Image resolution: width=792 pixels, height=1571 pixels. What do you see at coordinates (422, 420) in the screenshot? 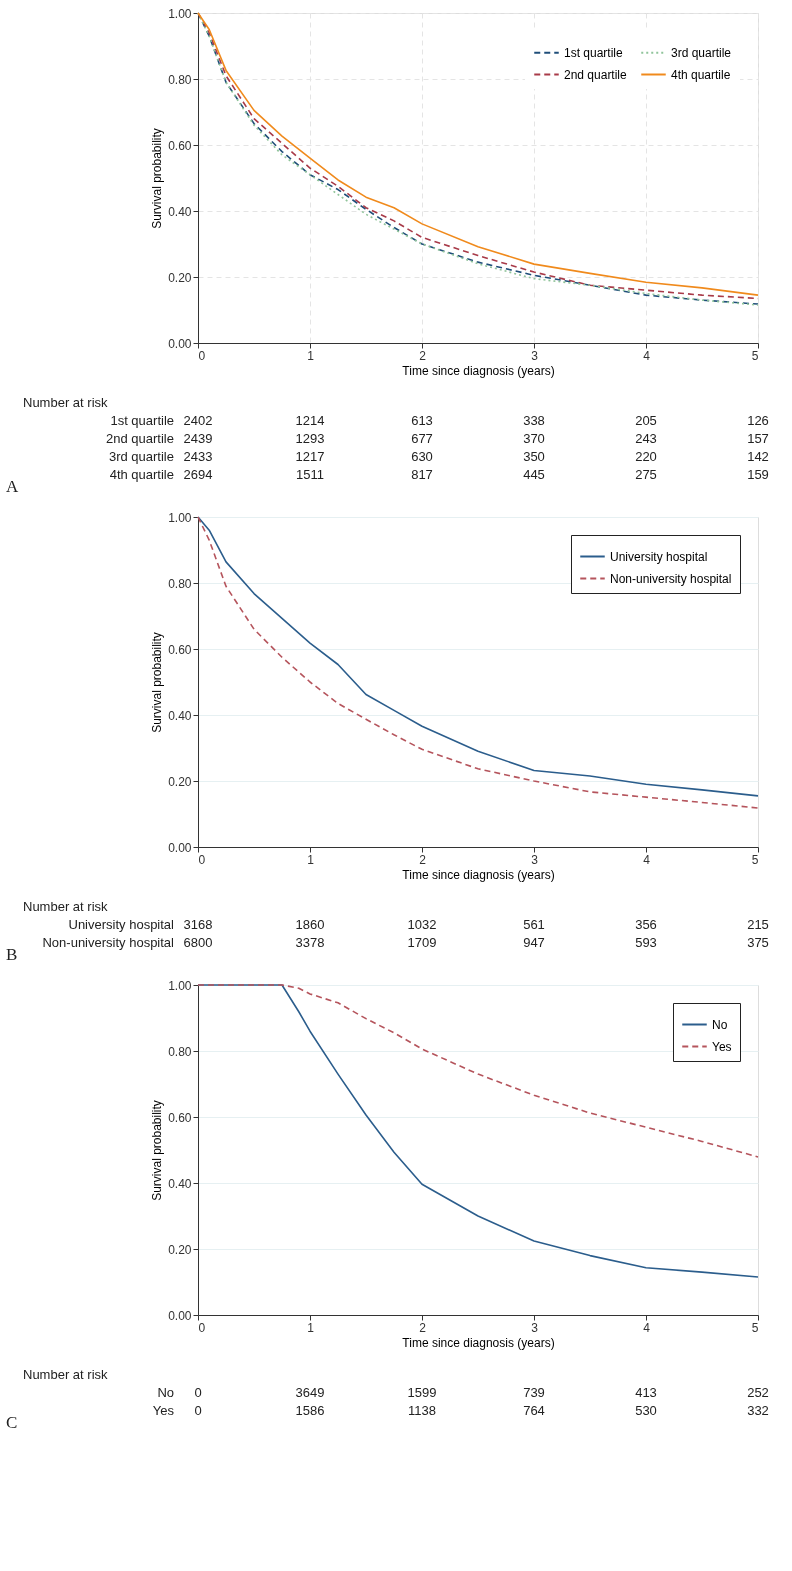
I see `text: 613` at bounding box center [422, 420].